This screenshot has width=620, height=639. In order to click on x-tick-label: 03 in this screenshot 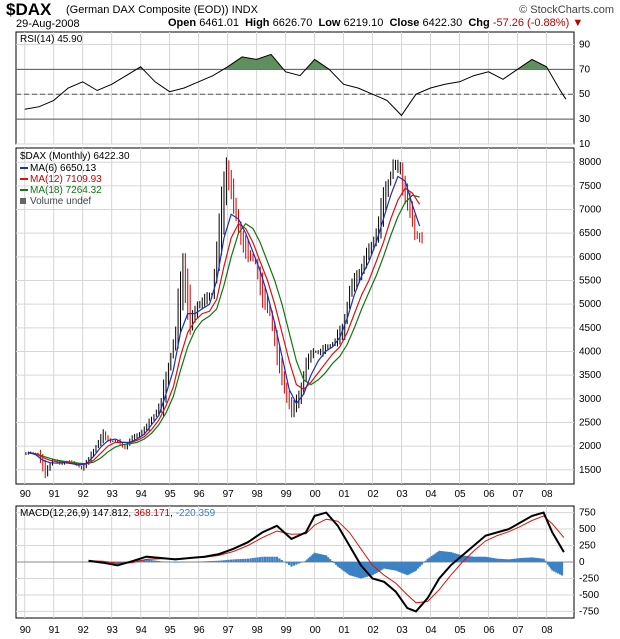, I will do `click(403, 630)`.